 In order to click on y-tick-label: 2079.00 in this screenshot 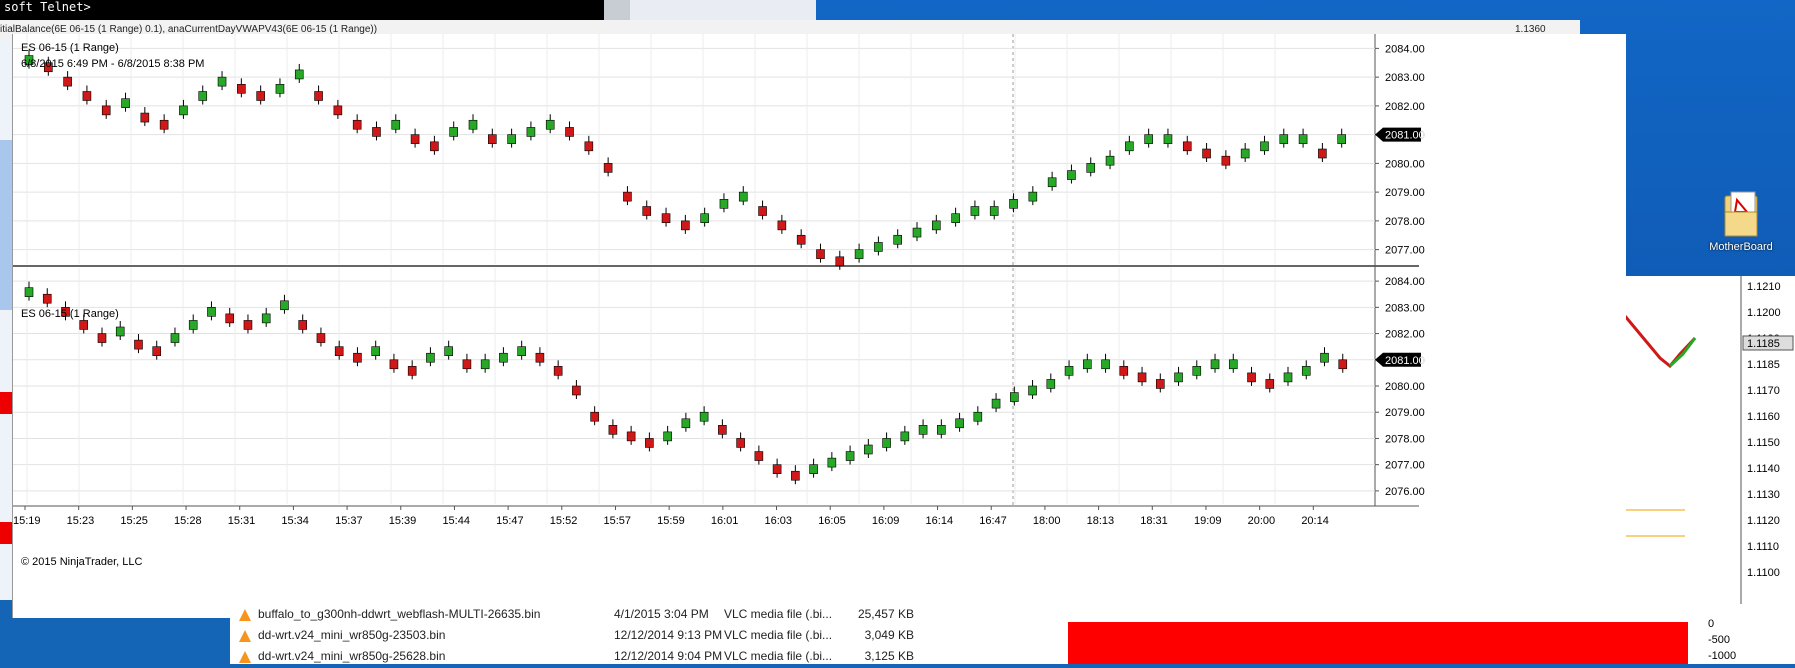, I will do `click(1405, 413)`.